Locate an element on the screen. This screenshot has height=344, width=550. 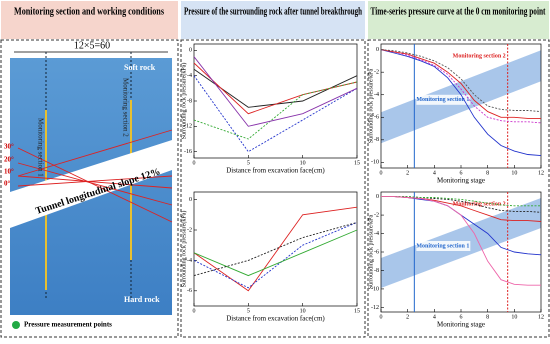
angle-label: 10° is located at coordinates (9, 172).